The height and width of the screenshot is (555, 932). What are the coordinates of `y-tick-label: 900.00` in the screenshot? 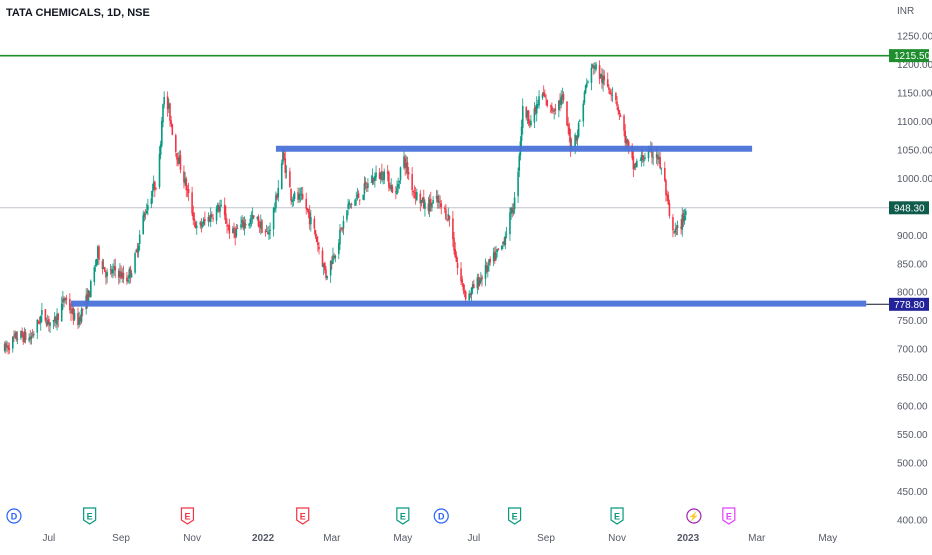 It's located at (912, 236).